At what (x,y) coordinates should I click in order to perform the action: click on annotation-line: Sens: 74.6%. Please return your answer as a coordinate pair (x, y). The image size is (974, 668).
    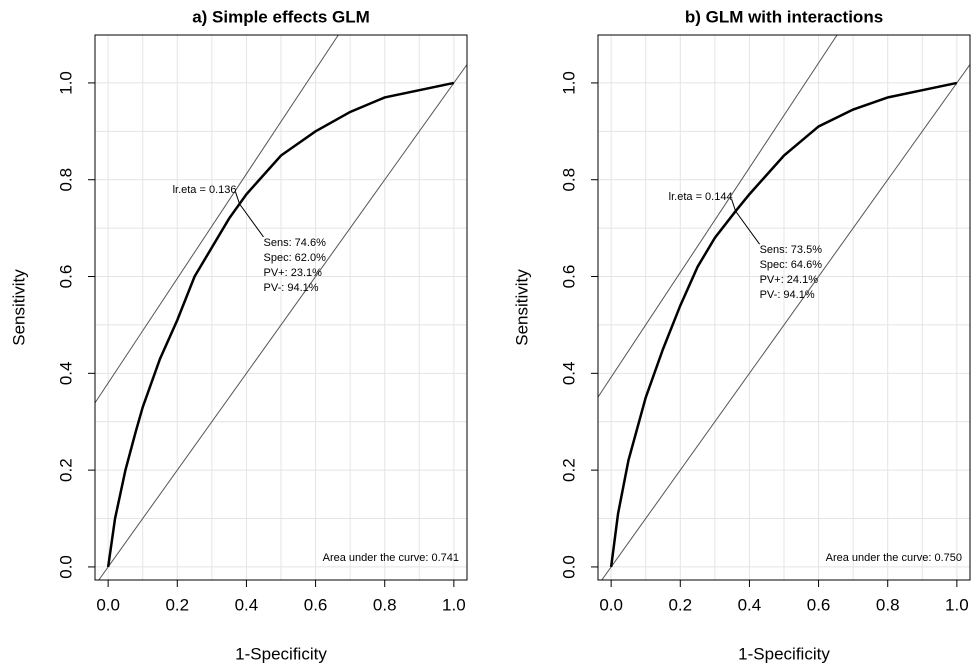
    Looking at the image, I should click on (295, 243).